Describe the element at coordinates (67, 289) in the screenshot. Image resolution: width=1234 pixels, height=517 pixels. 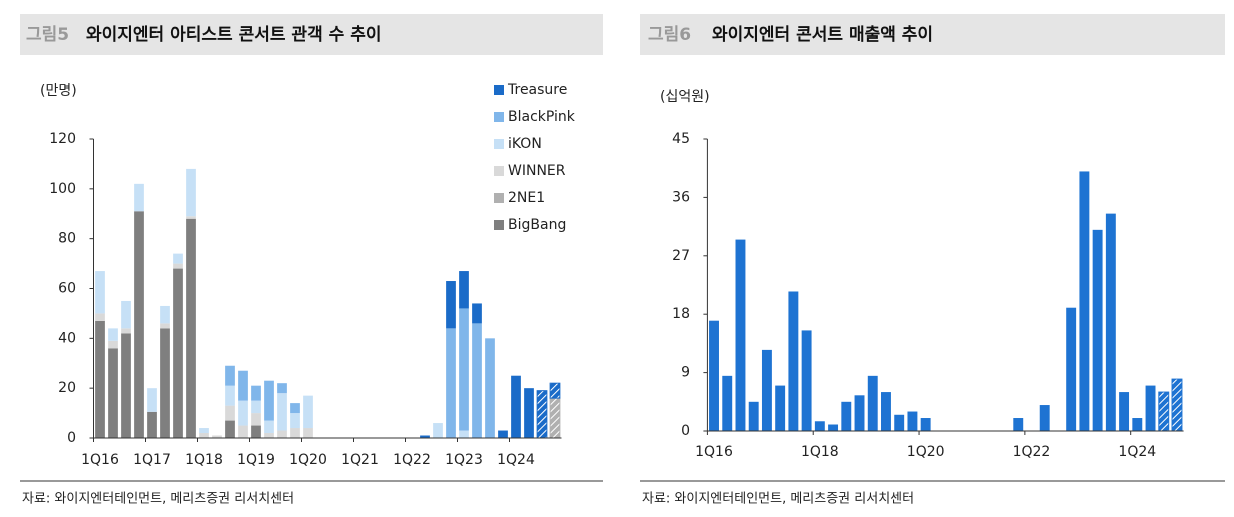
I see `y-tick-label: 60` at that location.